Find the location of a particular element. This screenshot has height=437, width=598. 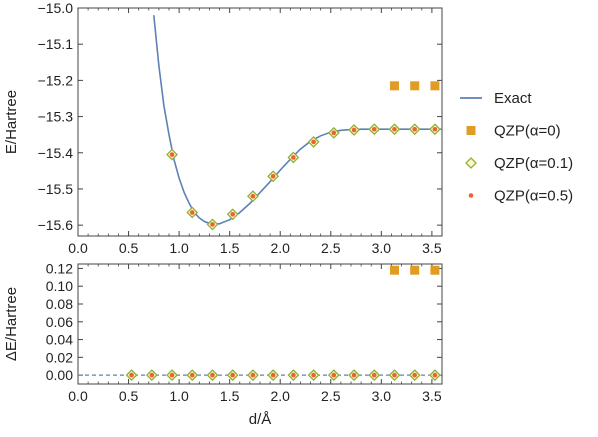

y-tick-label: 0.04 is located at coordinates (59, 340).